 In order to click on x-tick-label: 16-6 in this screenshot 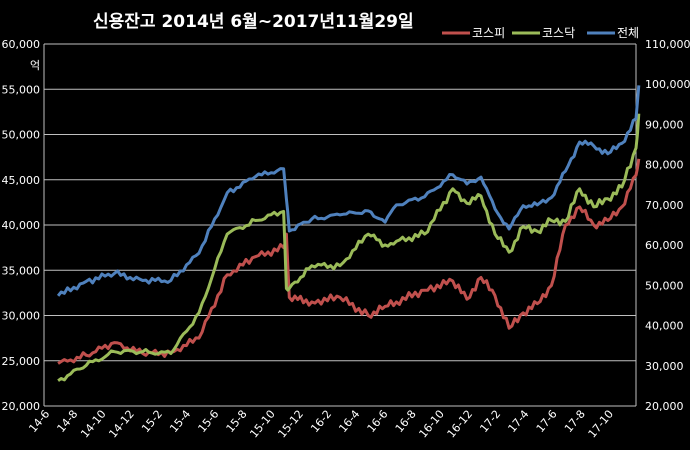, I will do `click(378, 421)`.